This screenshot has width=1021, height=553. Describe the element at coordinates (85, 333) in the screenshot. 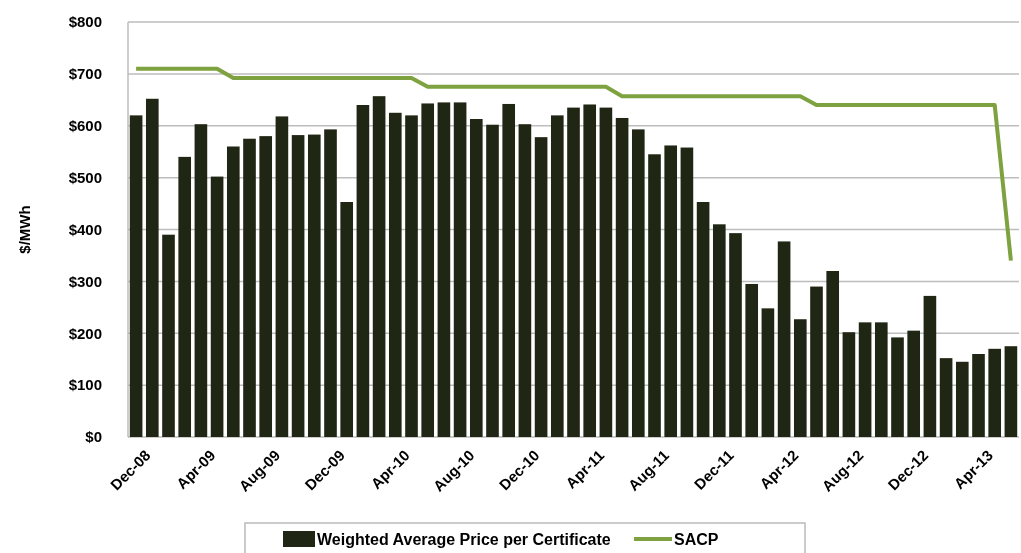

I see `y-tick-label: $200` at that location.